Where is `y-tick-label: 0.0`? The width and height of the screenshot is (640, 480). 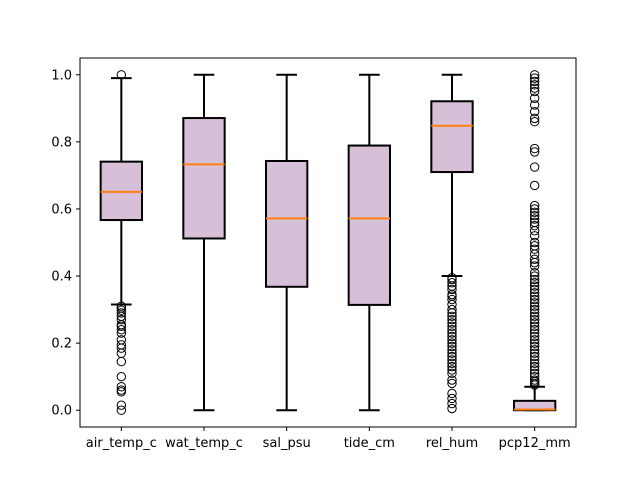 y-tick-label: 0.0 is located at coordinates (61, 411).